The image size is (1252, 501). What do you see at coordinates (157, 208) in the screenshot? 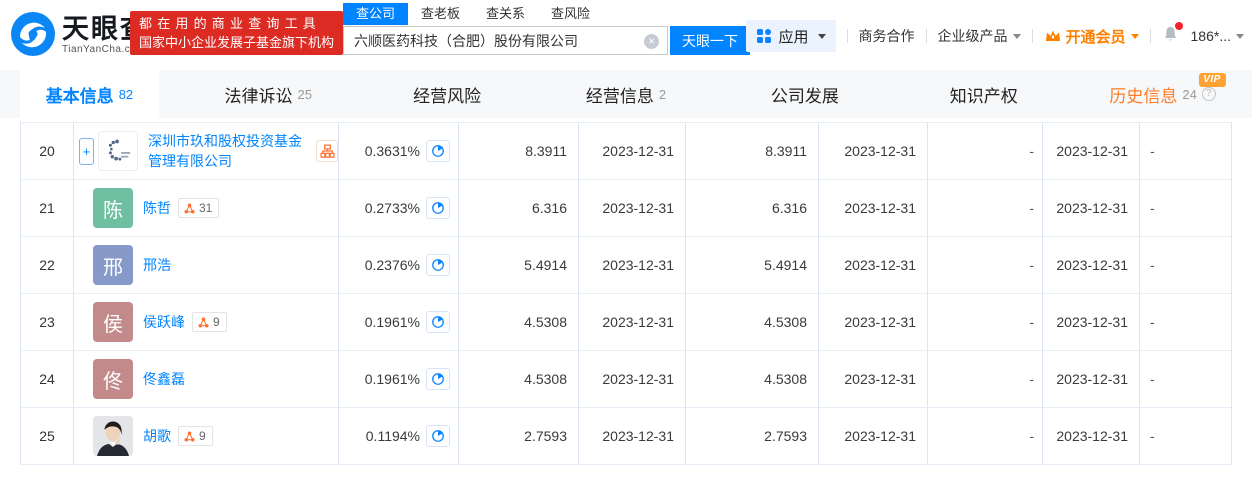
I see `shareholder-link: 陈哲` at bounding box center [157, 208].